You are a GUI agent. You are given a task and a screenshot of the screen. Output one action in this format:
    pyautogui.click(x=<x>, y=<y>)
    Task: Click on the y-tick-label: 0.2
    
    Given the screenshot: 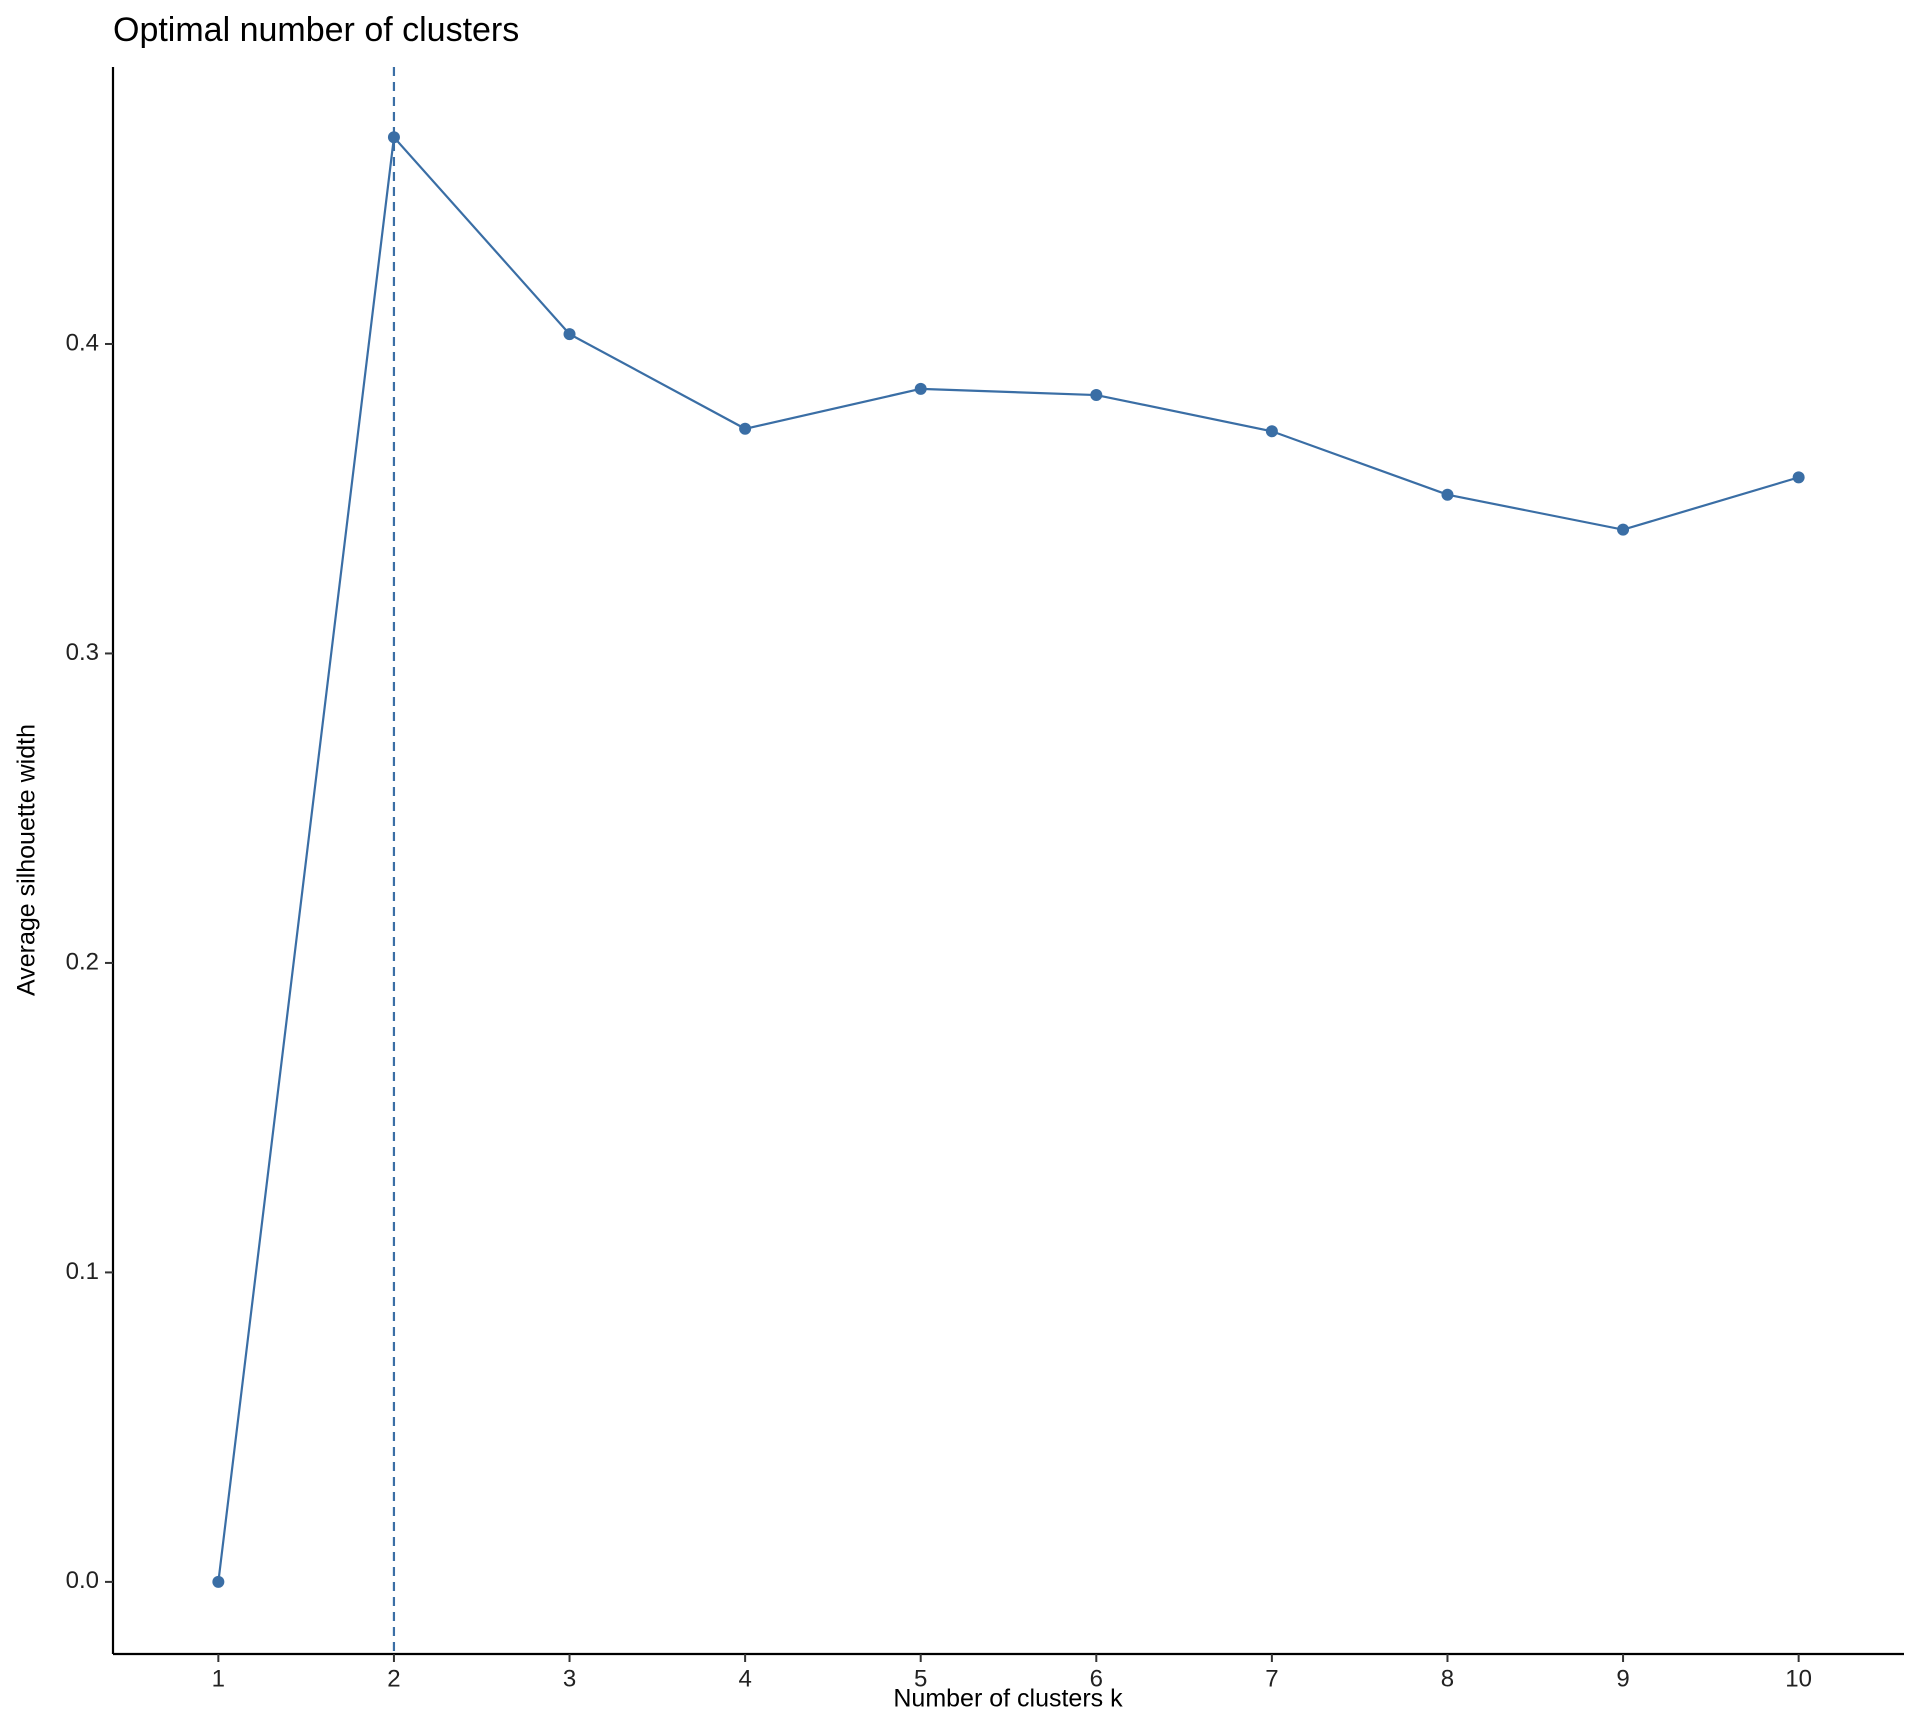 What is the action you would take?
    pyautogui.click(x=82, y=961)
    